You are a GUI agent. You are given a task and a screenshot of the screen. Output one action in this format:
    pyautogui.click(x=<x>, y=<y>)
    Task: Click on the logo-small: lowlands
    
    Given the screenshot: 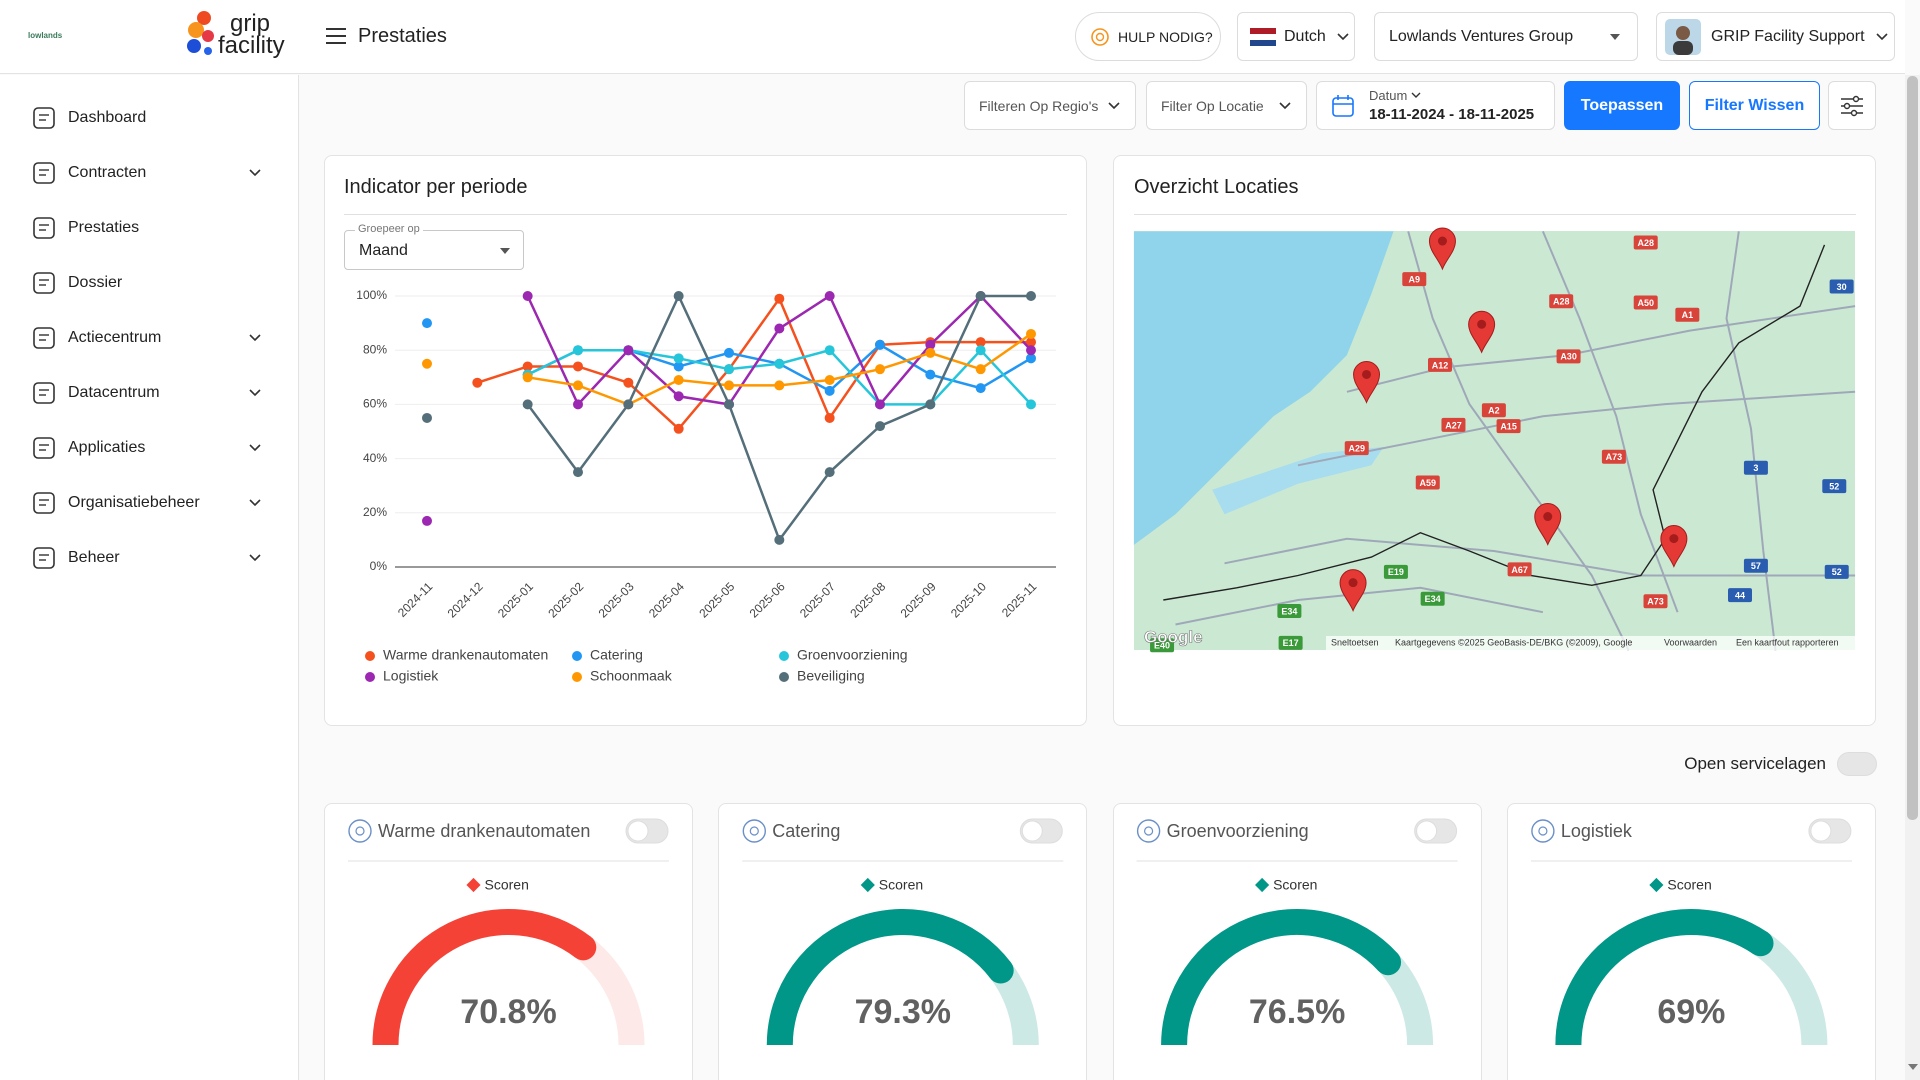 What is the action you would take?
    pyautogui.click(x=45, y=35)
    